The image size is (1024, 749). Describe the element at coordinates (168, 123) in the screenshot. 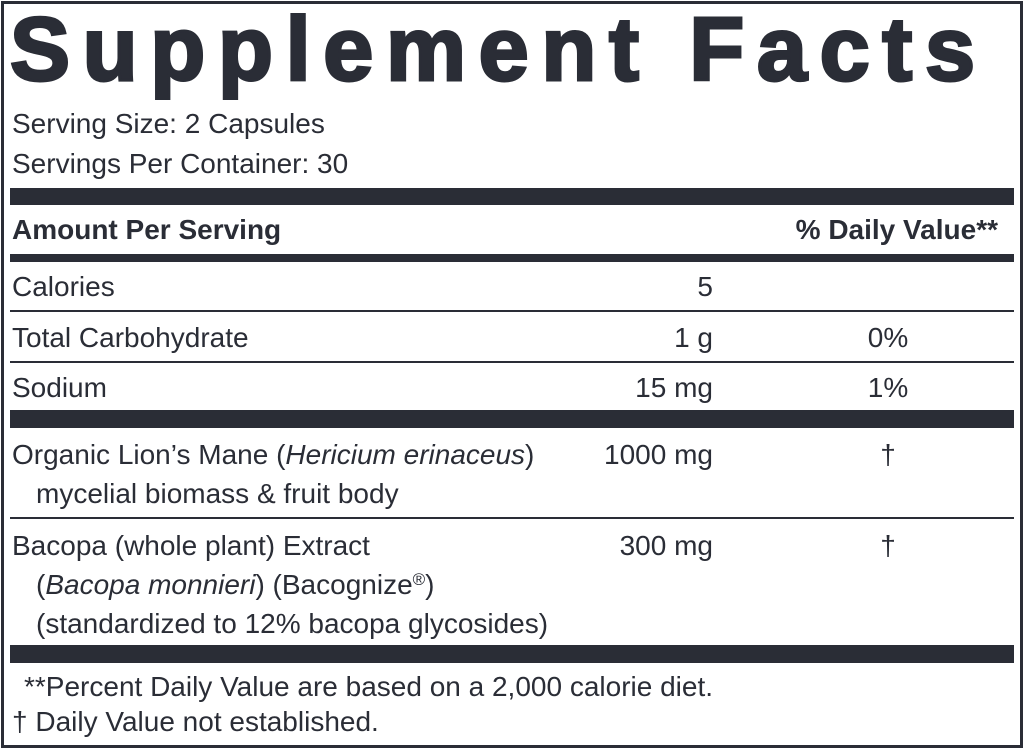

I see `serving-size: Serving Size: 2 Capsules` at that location.